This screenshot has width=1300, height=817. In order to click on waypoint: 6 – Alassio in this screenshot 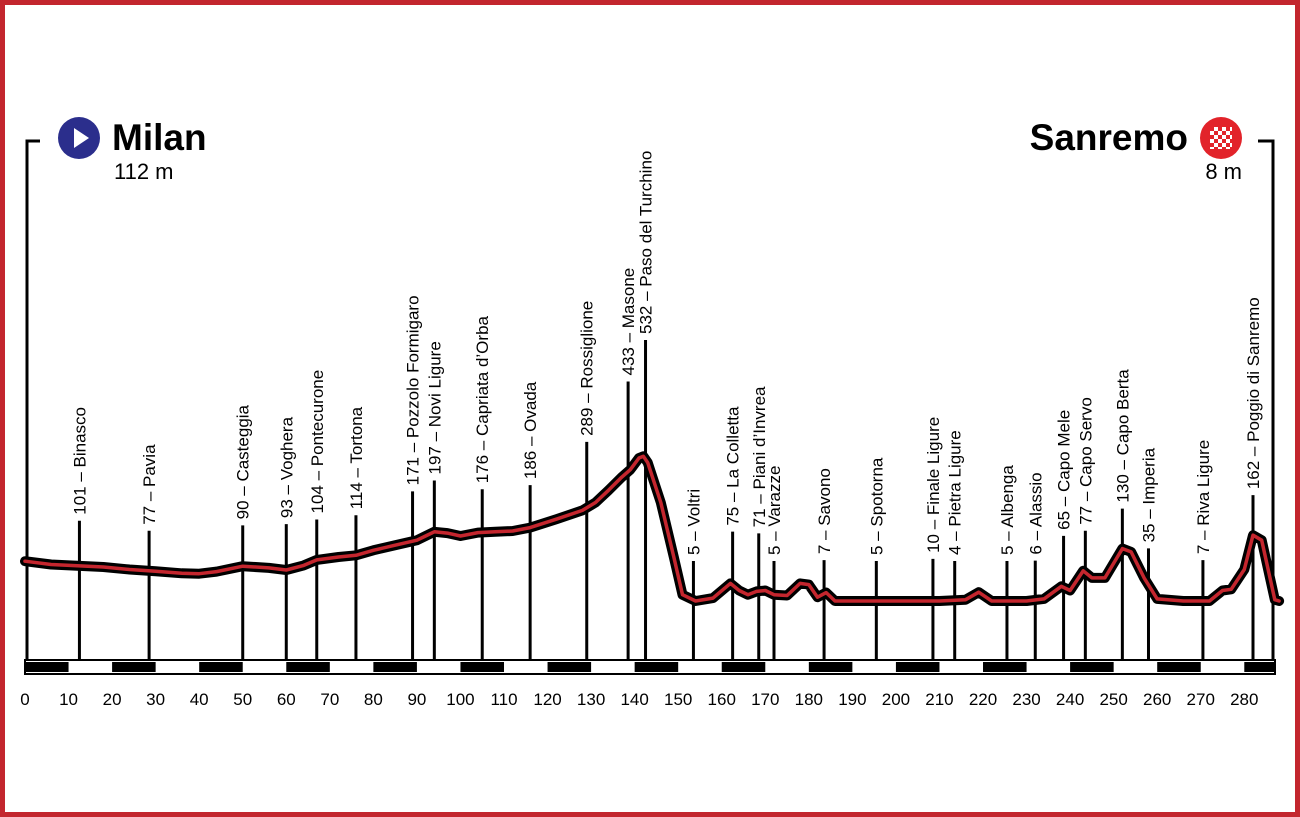, I will do `click(1035, 566)`.